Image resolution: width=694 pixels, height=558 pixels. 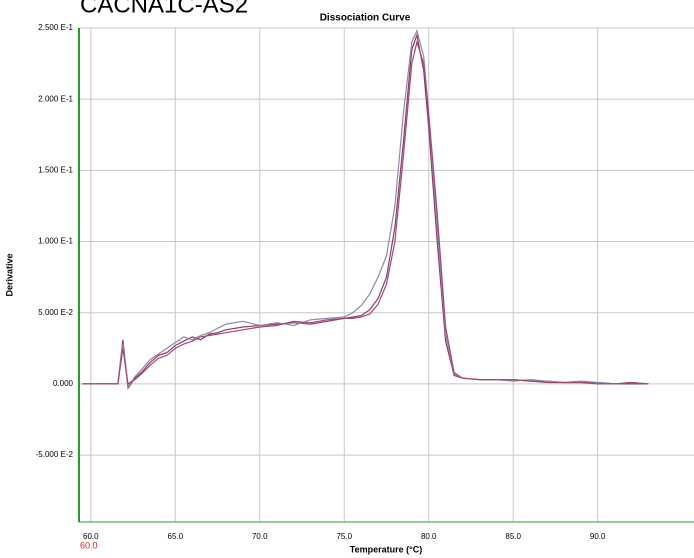 I want to click on y-tick-label: 5.000 E-2, so click(x=55, y=312).